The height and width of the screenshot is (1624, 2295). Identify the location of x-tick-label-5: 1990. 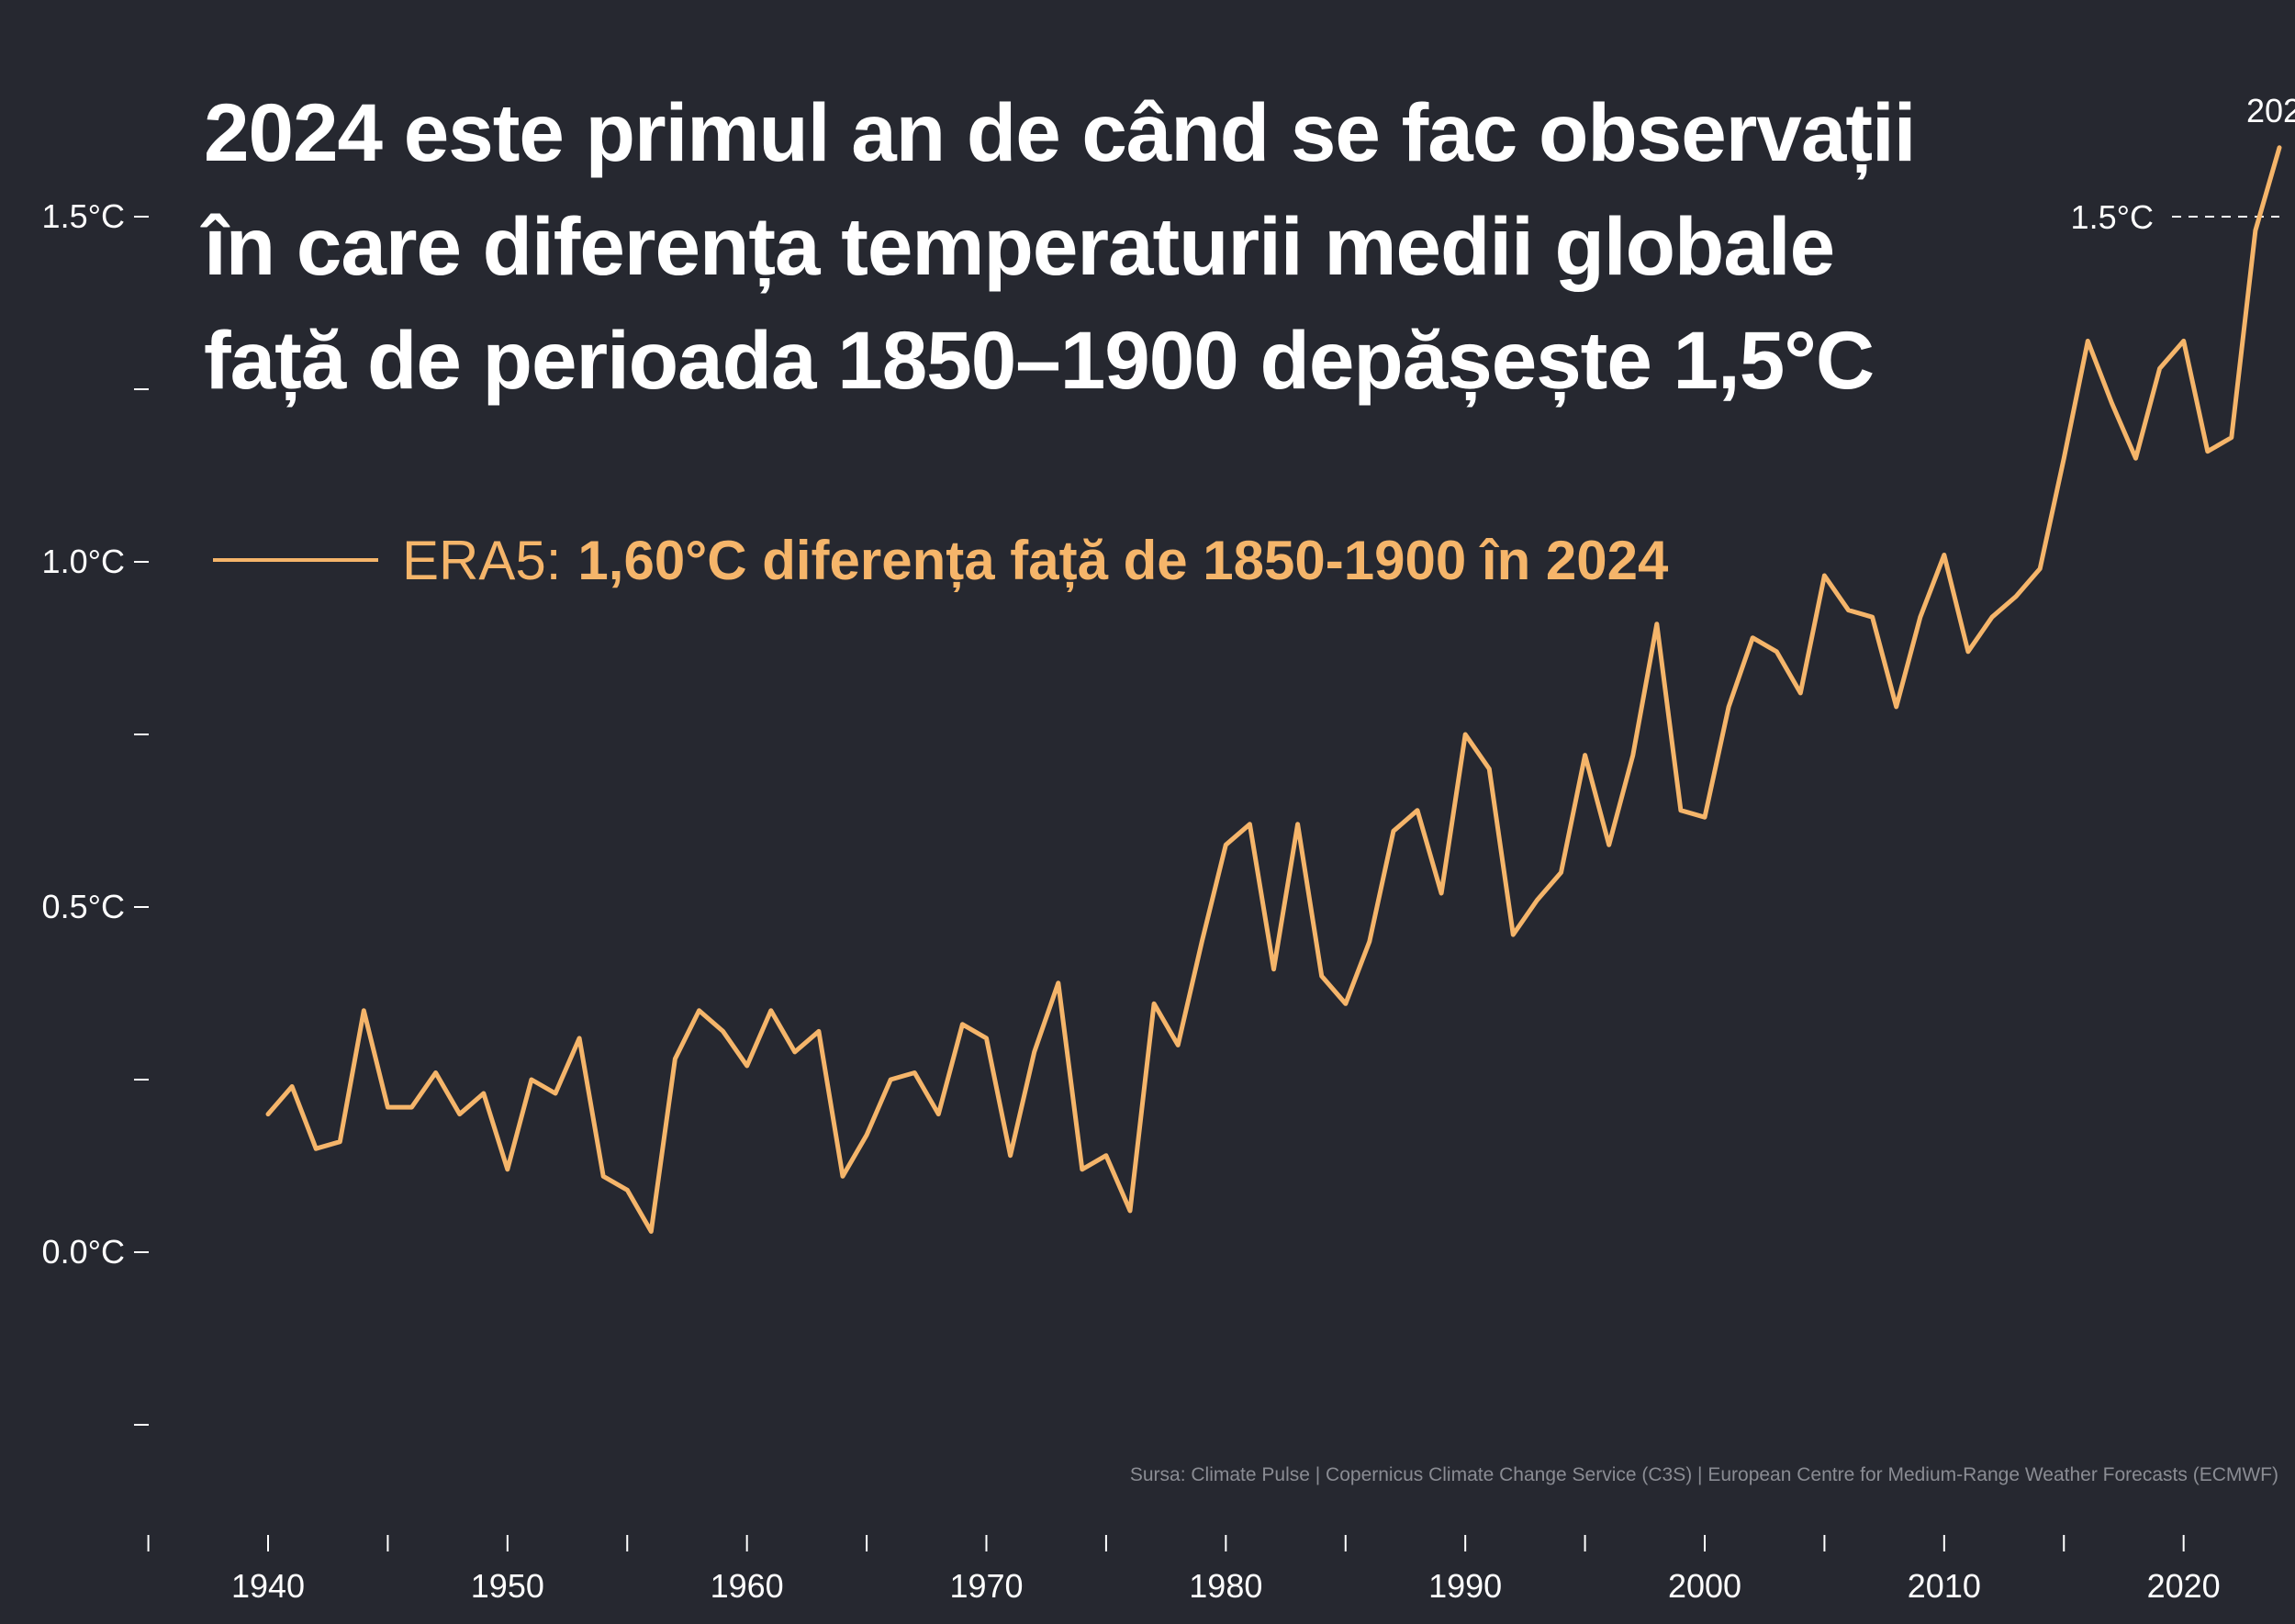
(1465, 1586).